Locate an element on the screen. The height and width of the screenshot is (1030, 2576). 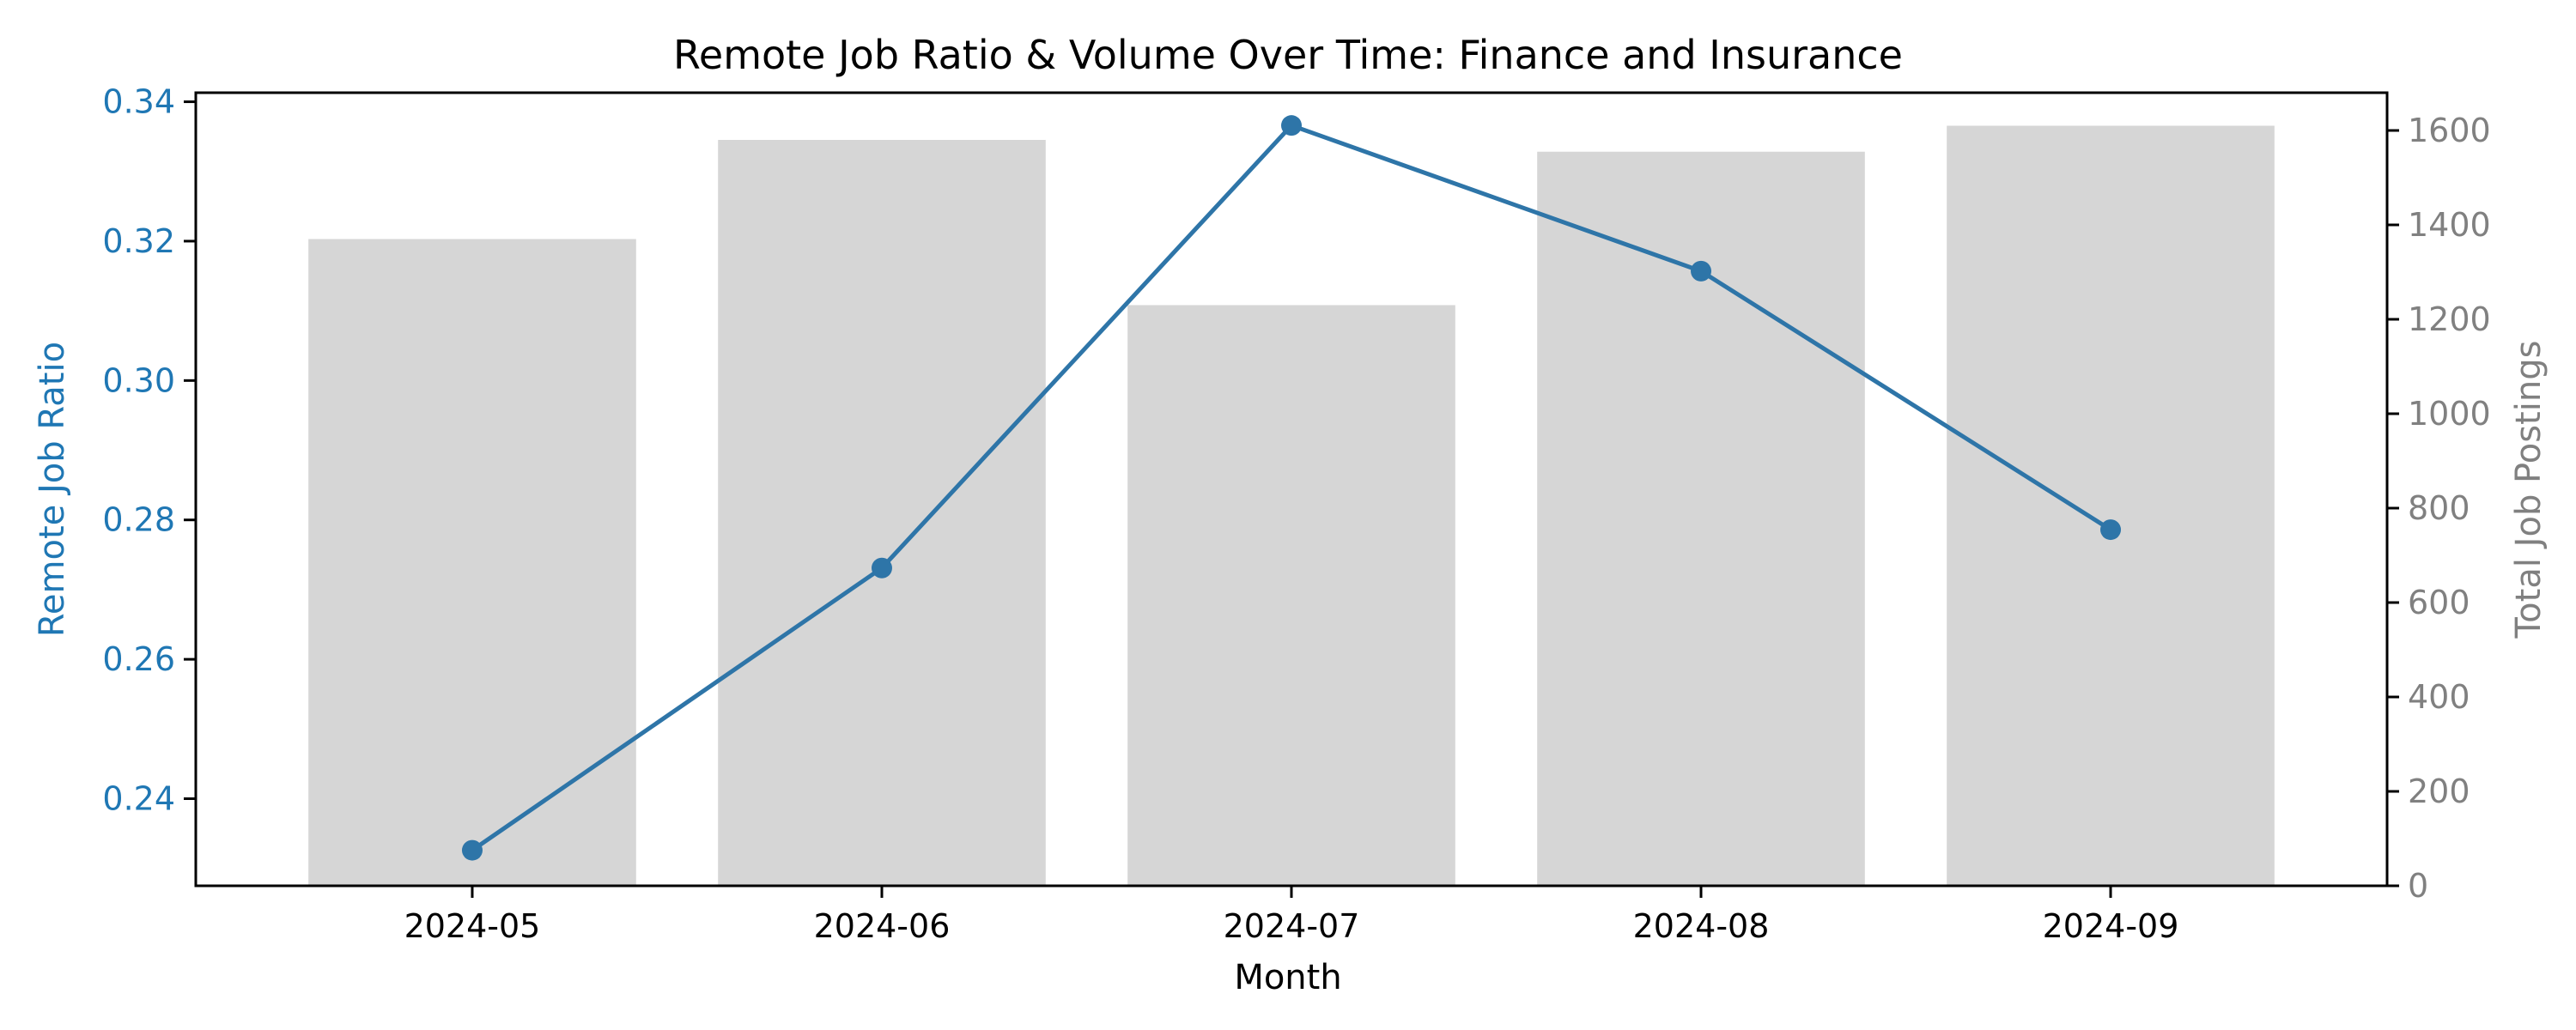
right-tick-label-0: 0 is located at coordinates (2418, 886).